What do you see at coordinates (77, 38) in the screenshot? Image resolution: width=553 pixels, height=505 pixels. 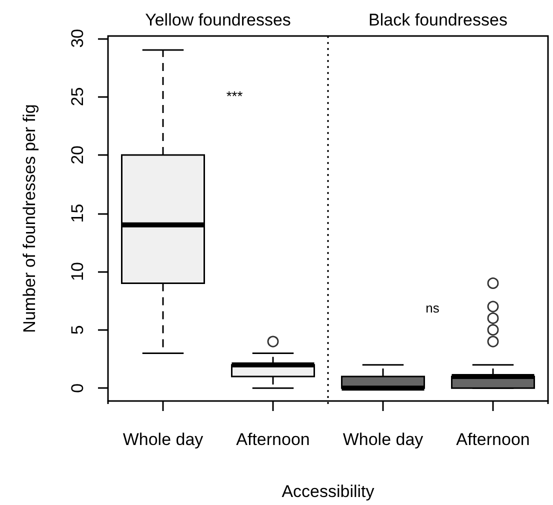 I see `y-tick-label: 30` at bounding box center [77, 38].